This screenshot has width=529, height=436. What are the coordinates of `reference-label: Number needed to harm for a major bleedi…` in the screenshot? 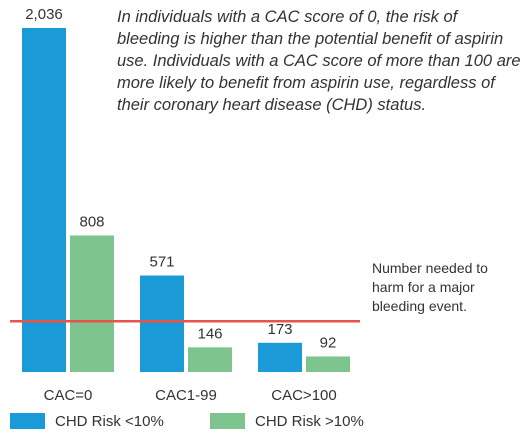 It's located at (430, 287).